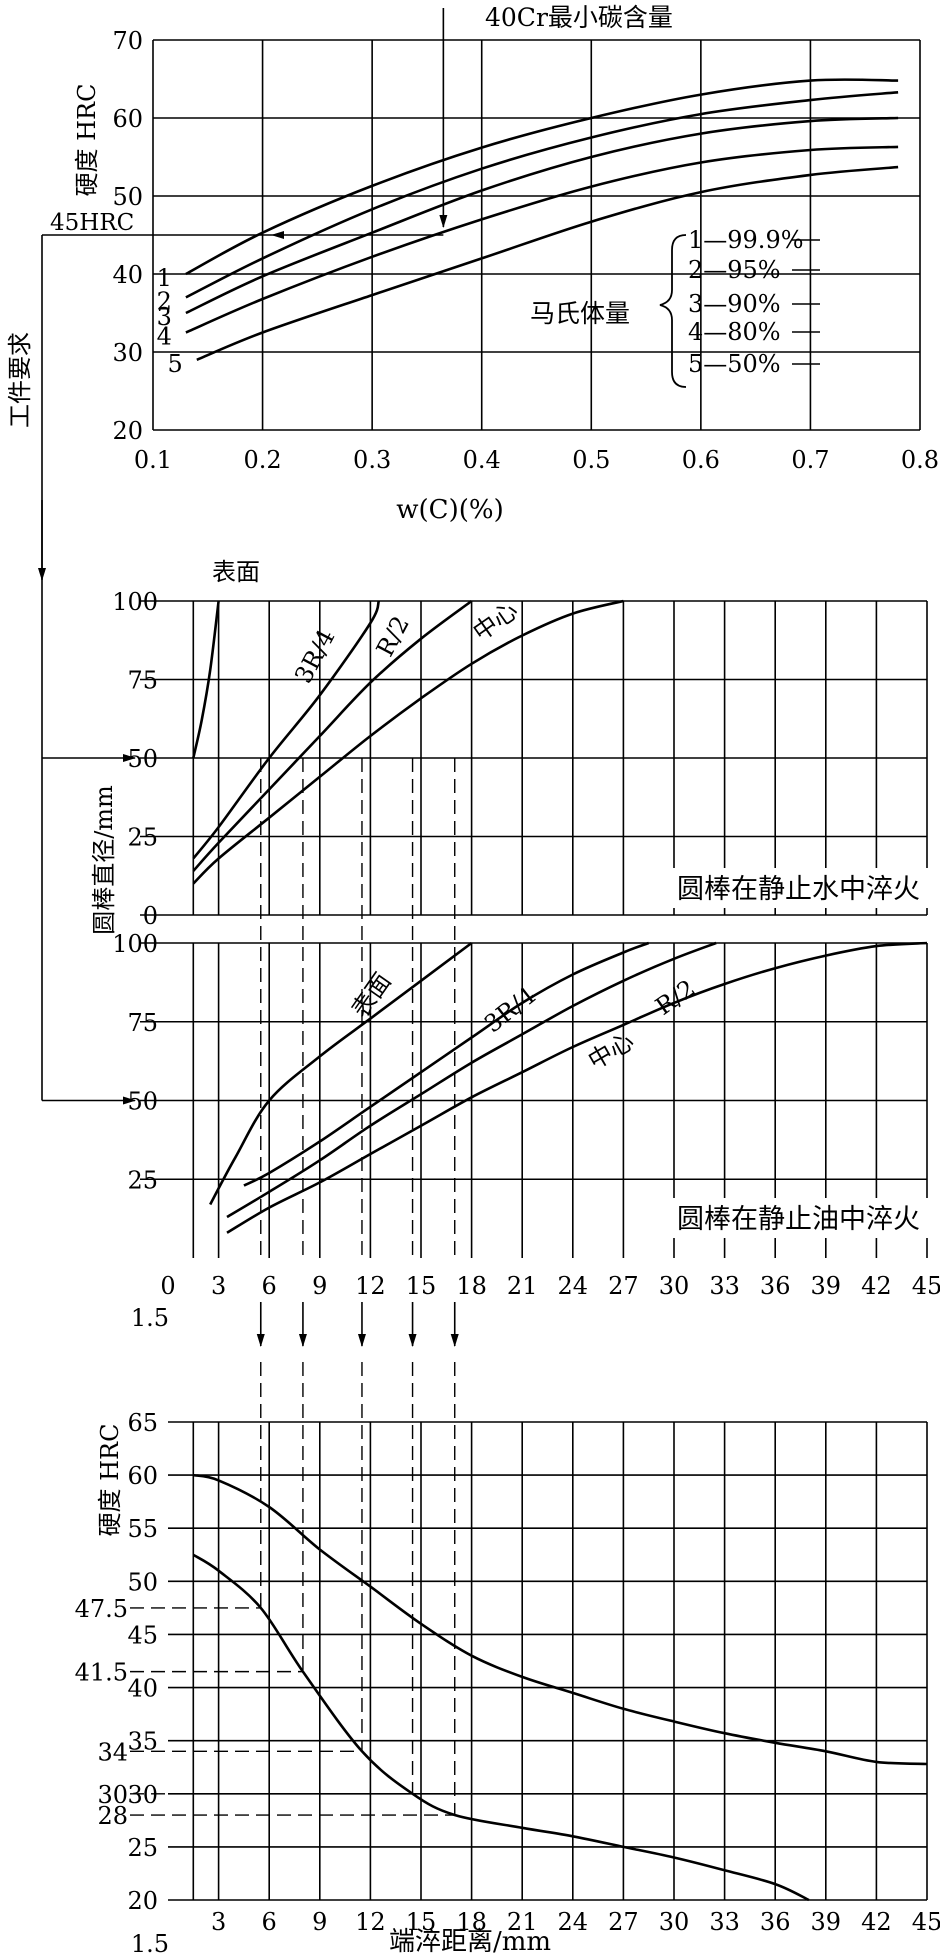 Image resolution: width=940 pixels, height=1956 pixels. Describe the element at coordinates (522, 1922) in the screenshot. I see `jominy-x-tick: 21` at that location.